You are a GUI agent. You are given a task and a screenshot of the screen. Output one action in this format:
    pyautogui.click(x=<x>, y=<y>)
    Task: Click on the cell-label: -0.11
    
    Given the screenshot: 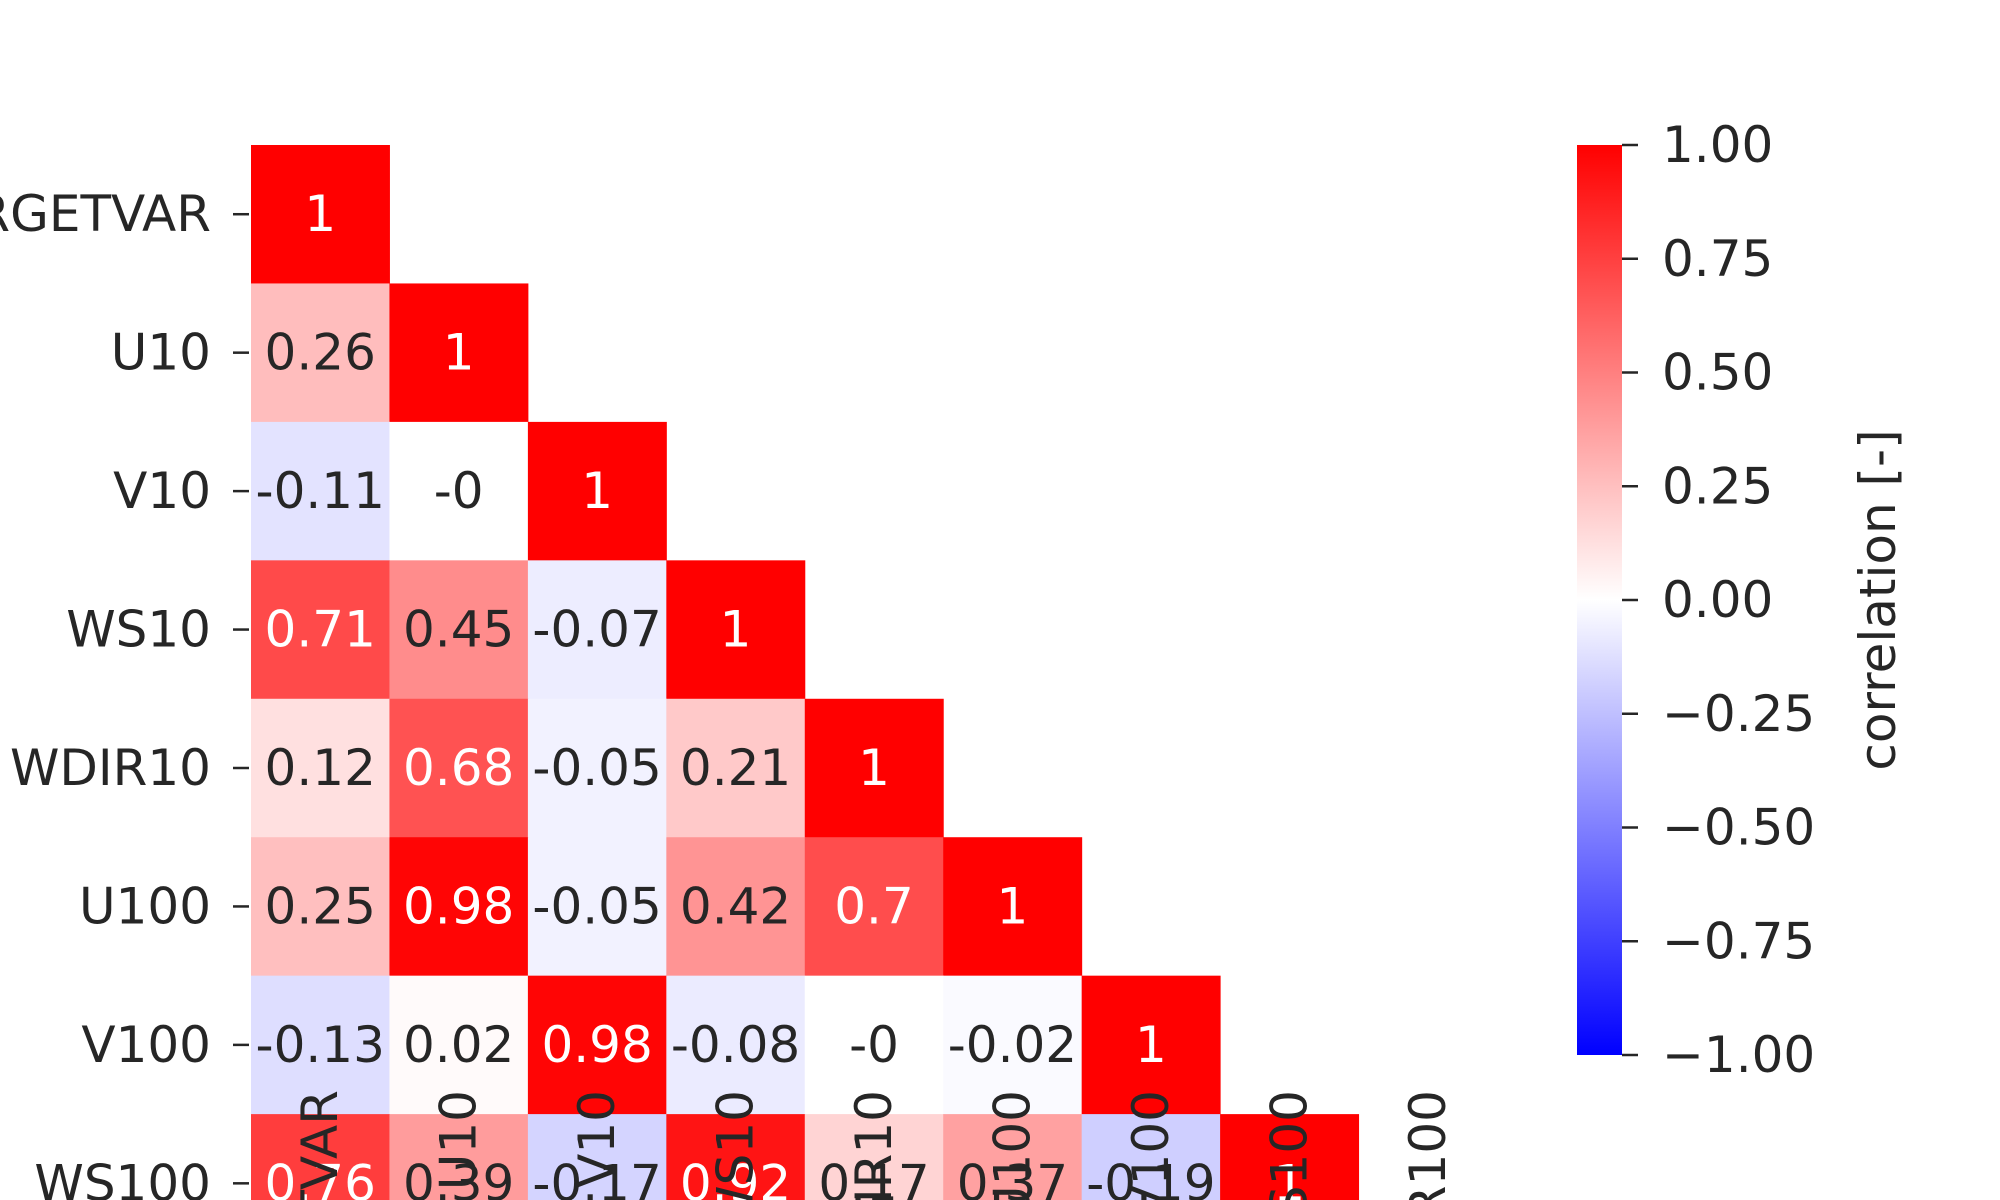 What is the action you would take?
    pyautogui.click(x=320, y=491)
    